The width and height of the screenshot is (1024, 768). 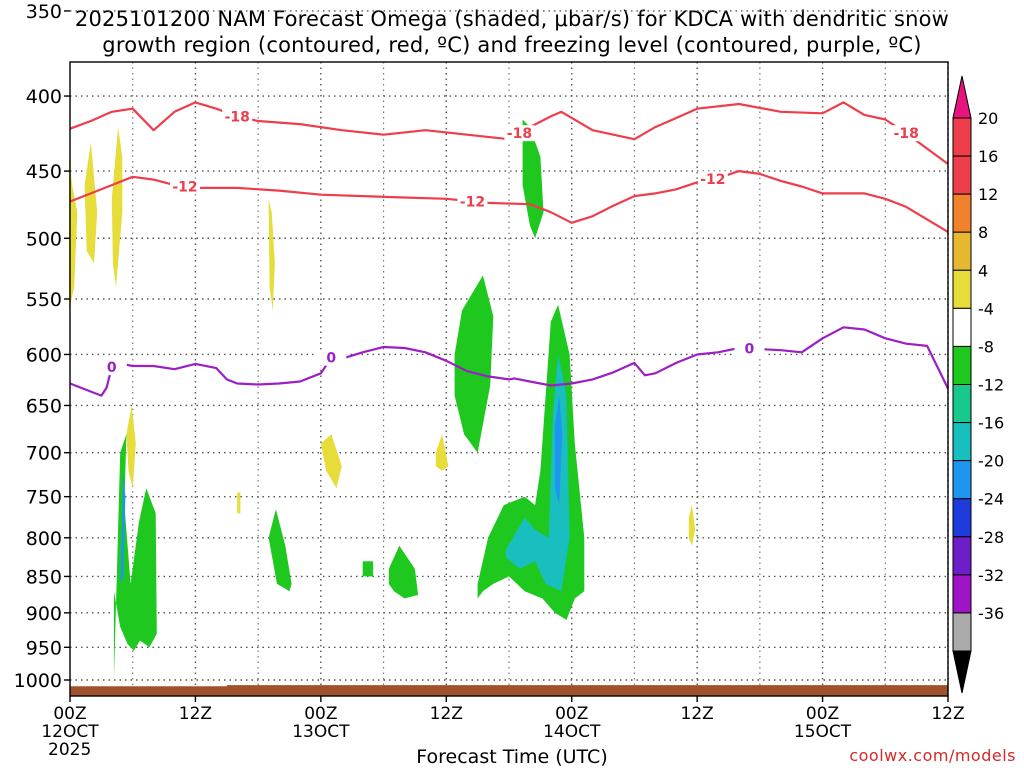 What do you see at coordinates (823, 732) in the screenshot?
I see `x-tick-date-label: 15OCT` at bounding box center [823, 732].